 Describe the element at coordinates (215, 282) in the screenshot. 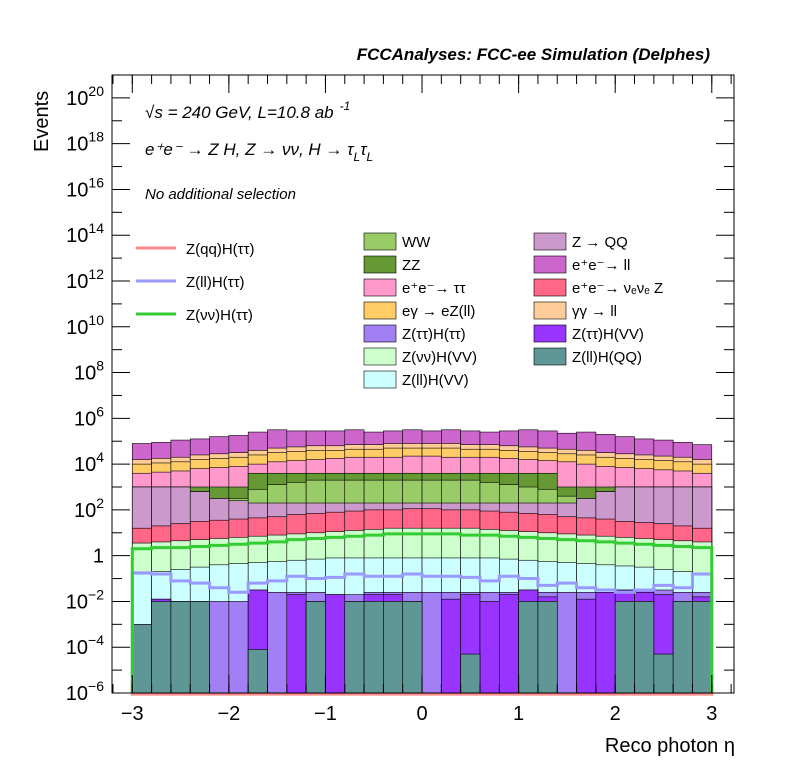

I see `legend-line-label: Z(ll)H(ττ)` at that location.